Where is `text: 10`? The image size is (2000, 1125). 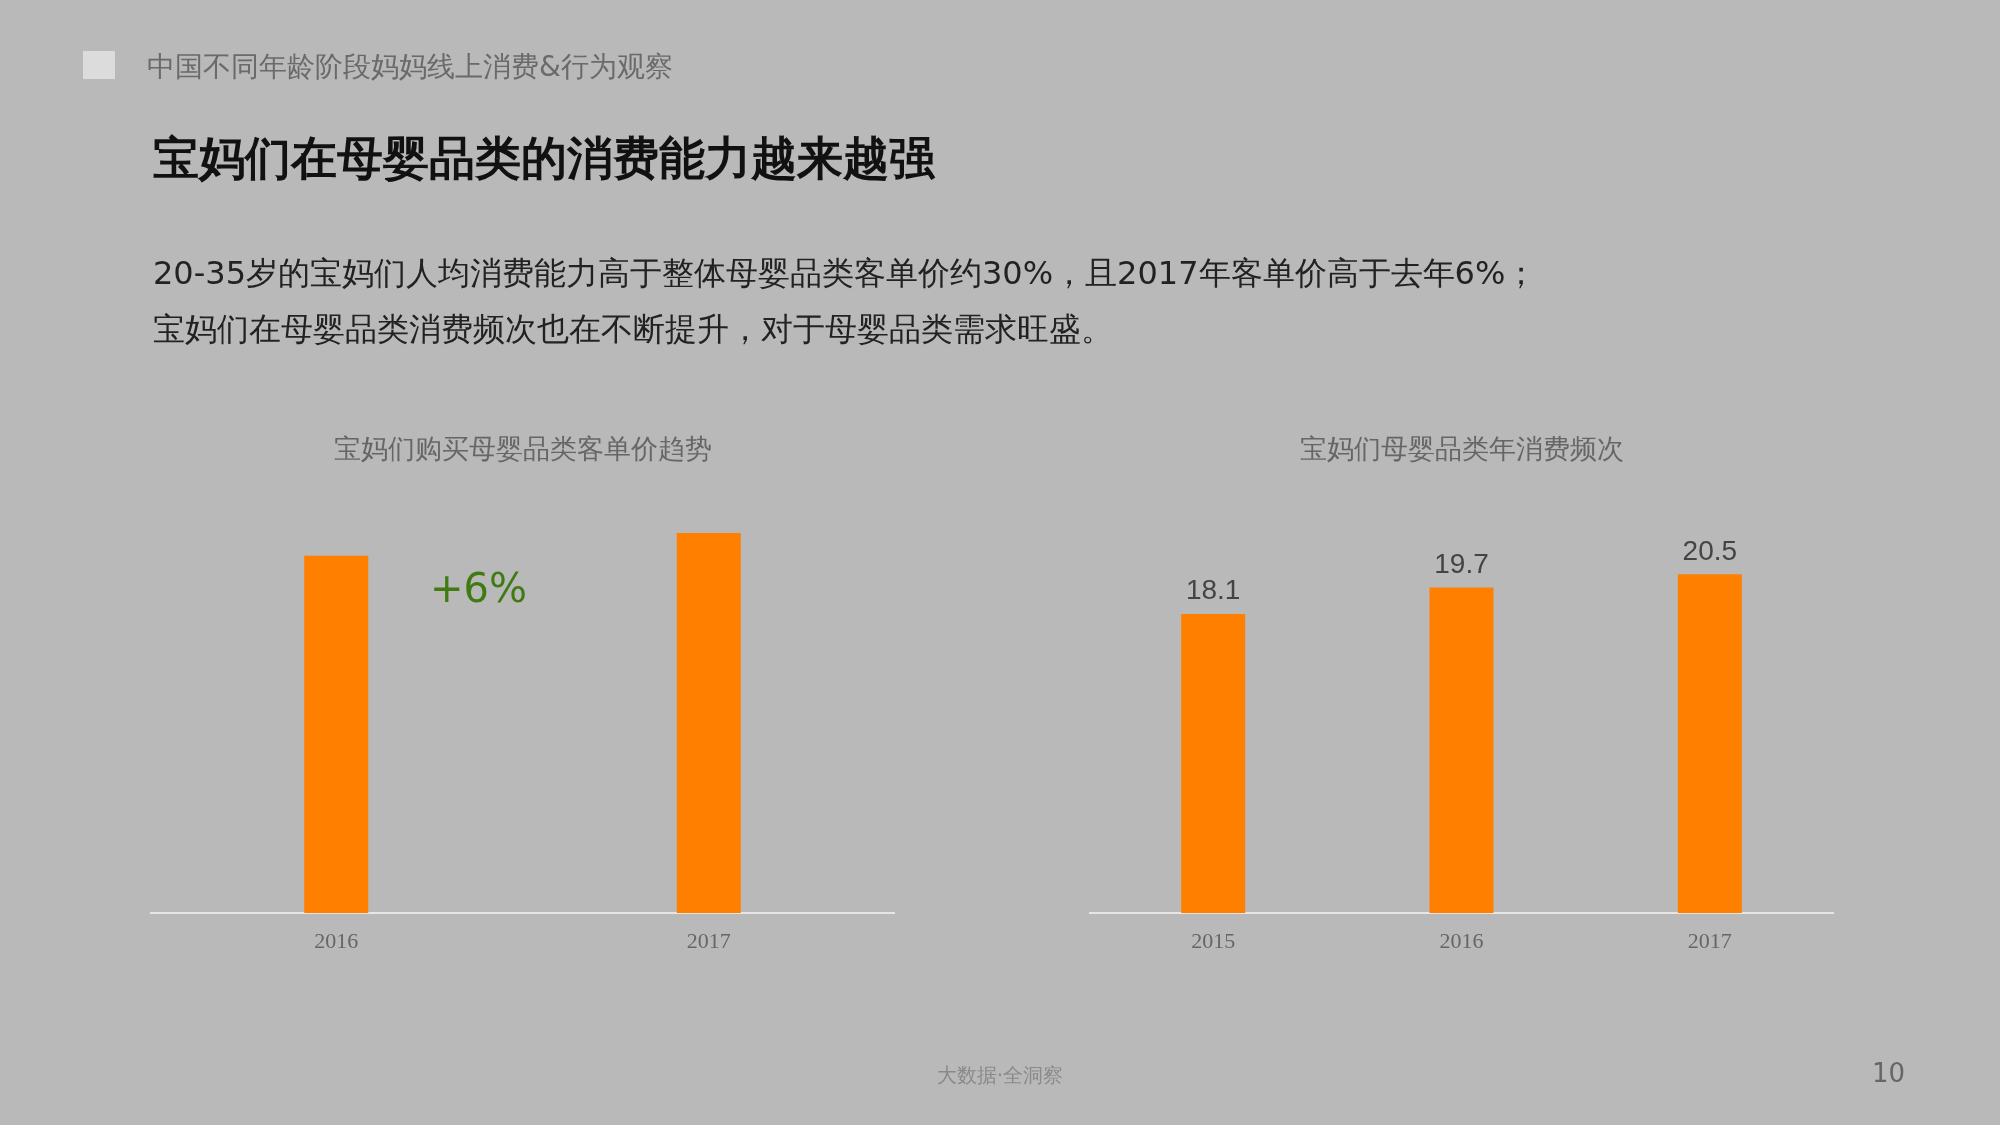 text: 10 is located at coordinates (1889, 1073).